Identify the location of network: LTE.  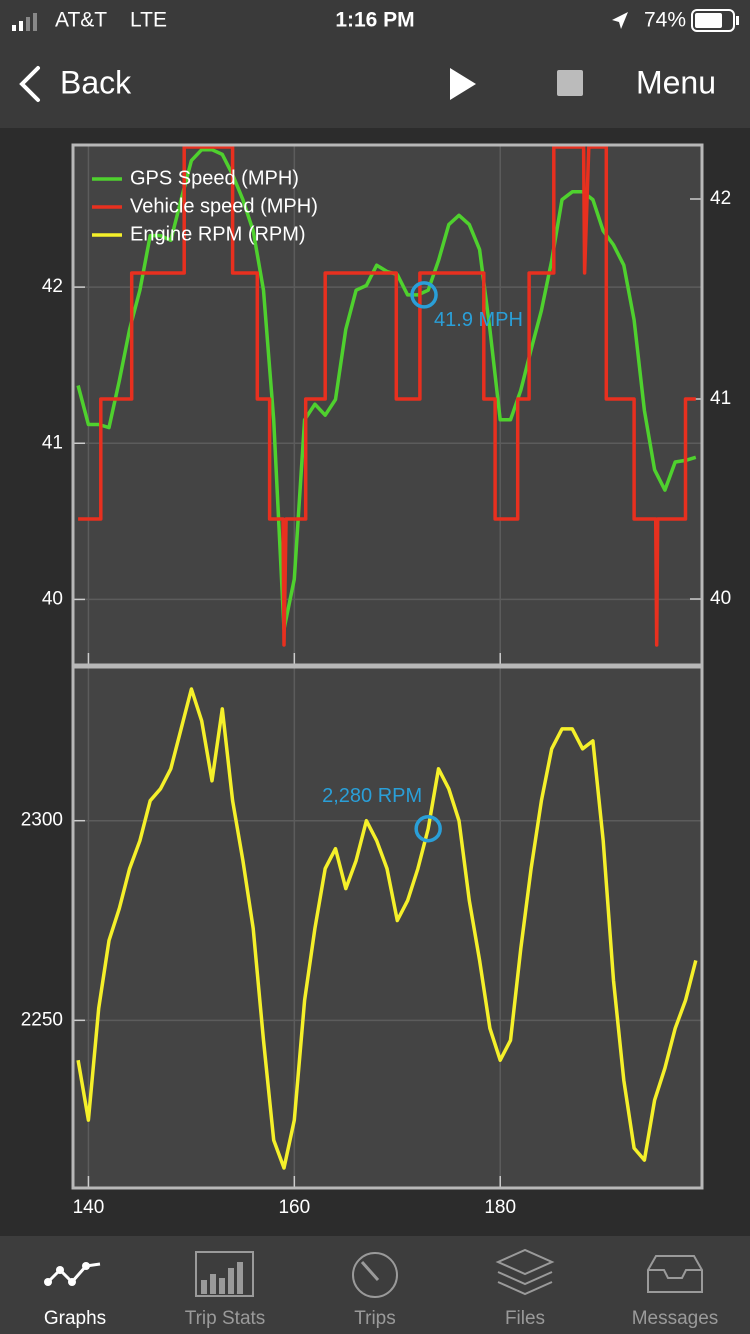
(148, 20).